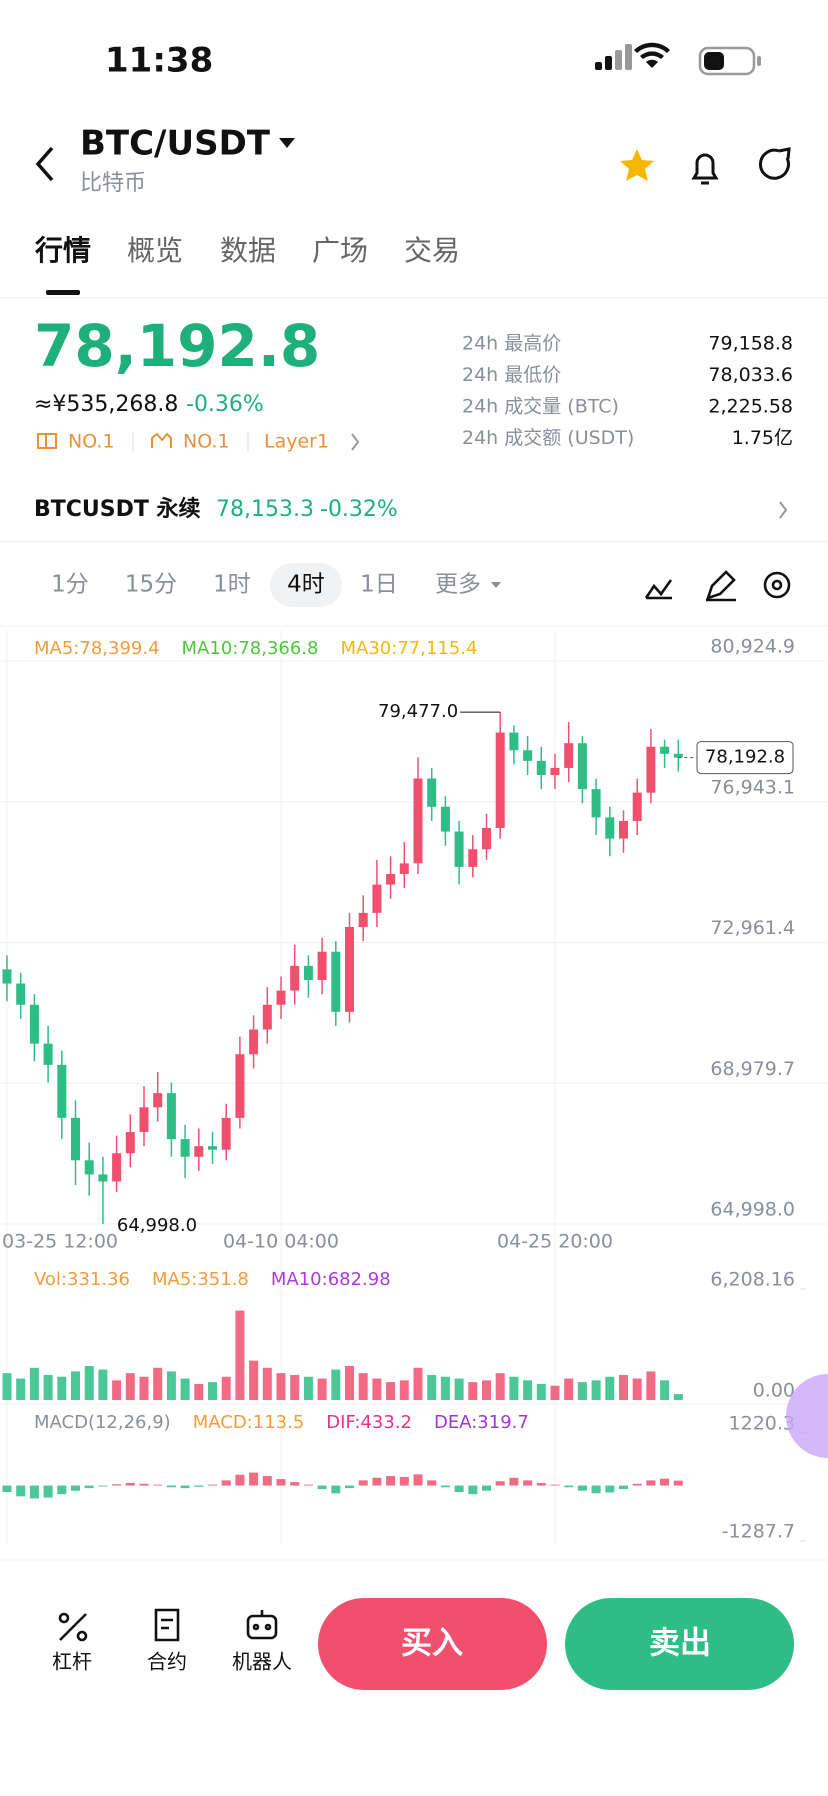 Image resolution: width=828 pixels, height=1796 pixels. What do you see at coordinates (262, 1625) in the screenshot?
I see `bot-icon` at bounding box center [262, 1625].